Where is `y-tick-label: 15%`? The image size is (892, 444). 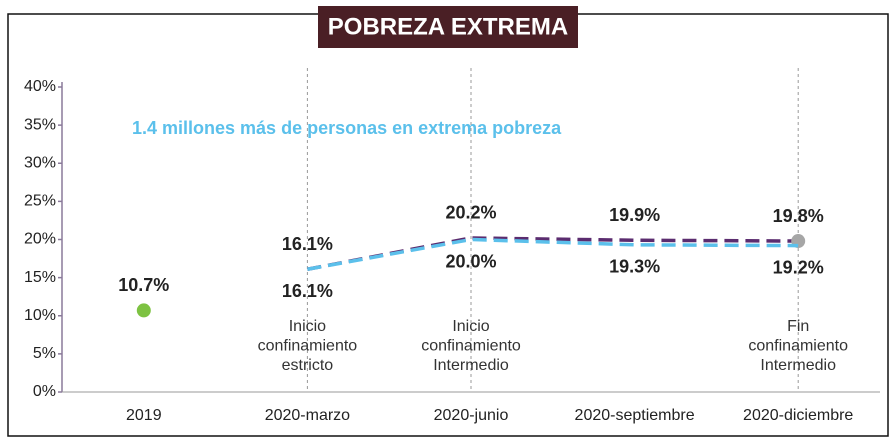 y-tick-label: 15% is located at coordinates (40, 277).